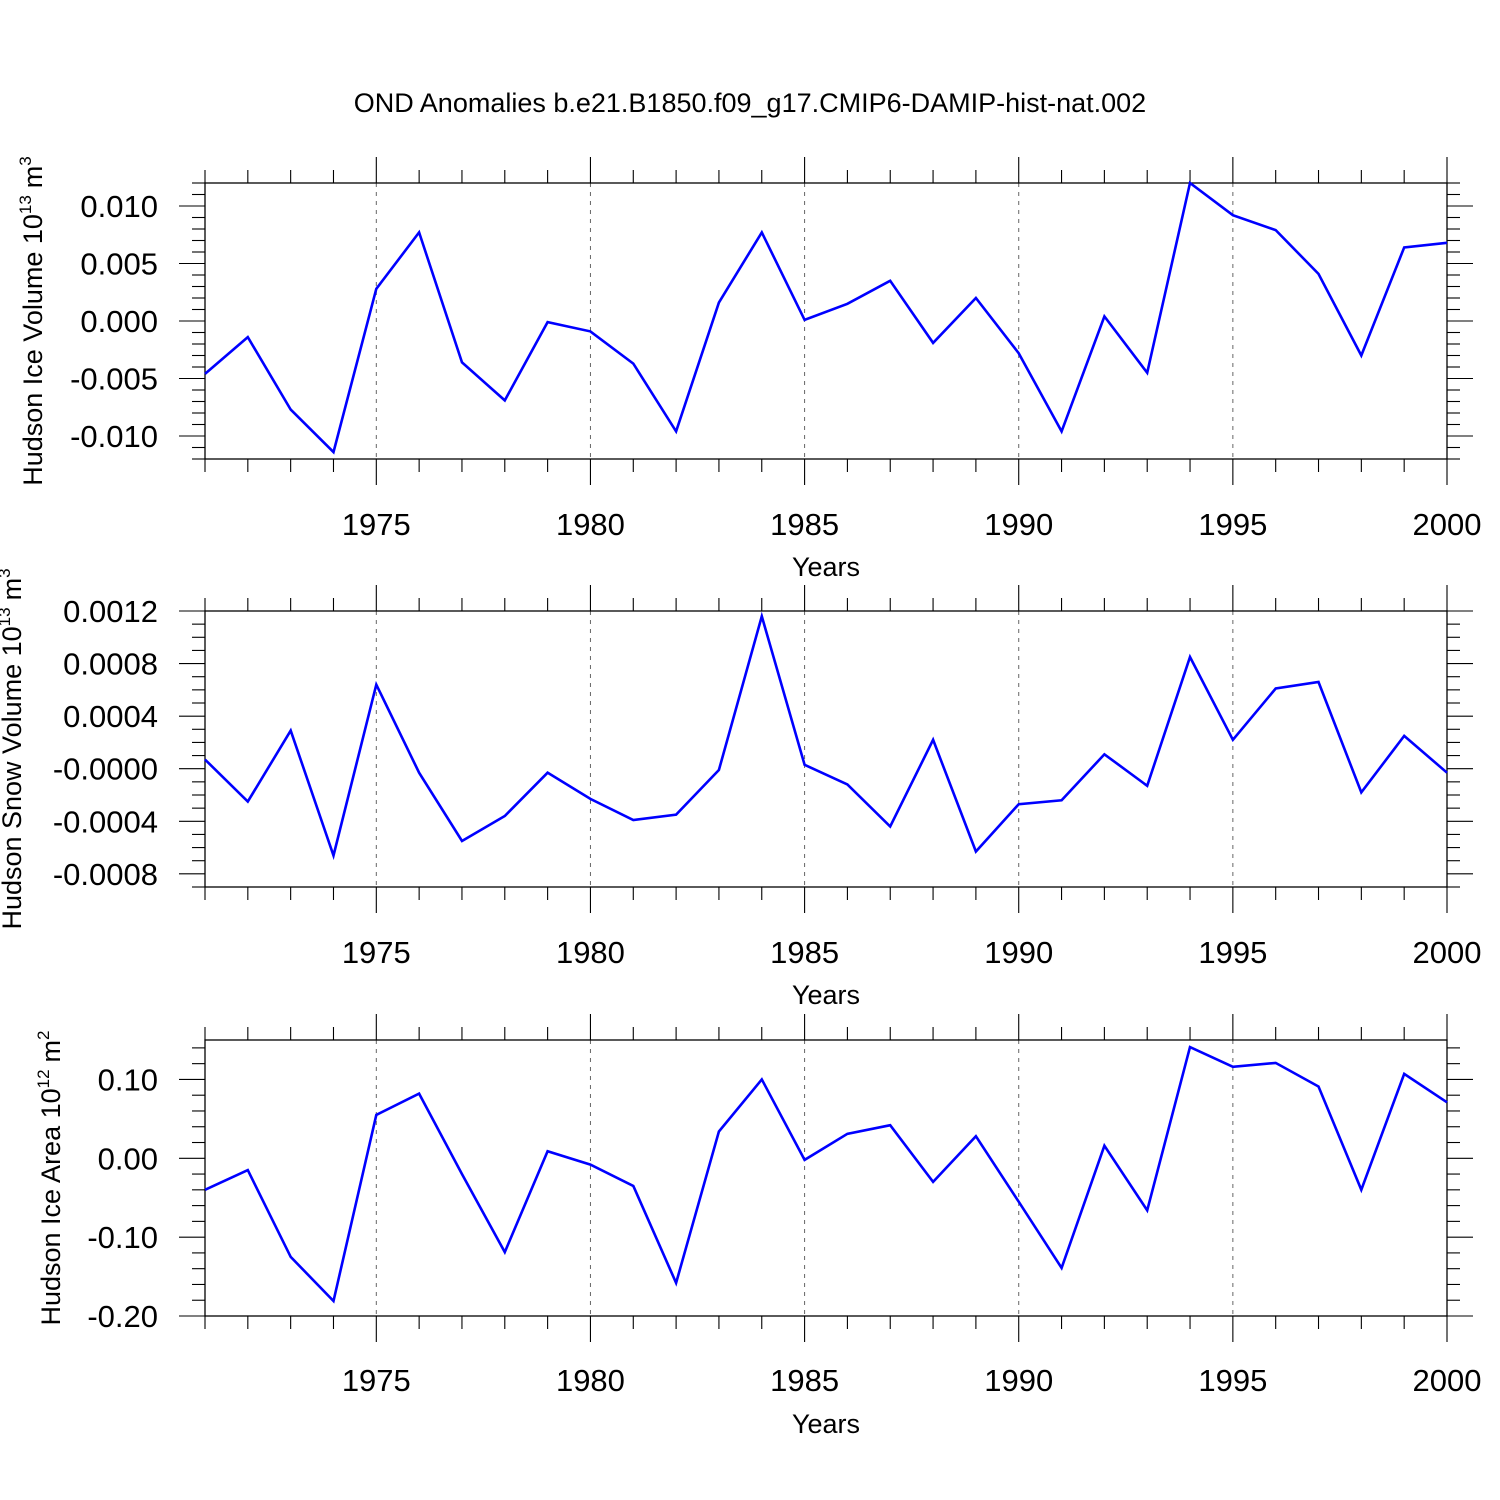 This screenshot has height=1500, width=1500. I want to click on y-axis-title: Hudson Ice Area 1012 m2, so click(50, 1177).